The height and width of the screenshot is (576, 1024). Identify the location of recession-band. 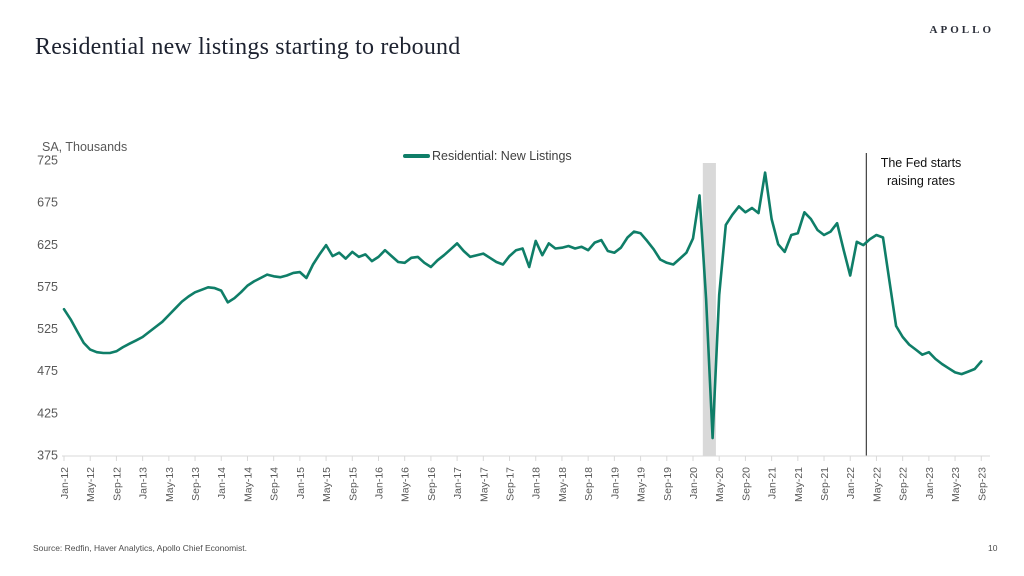
(709, 309).